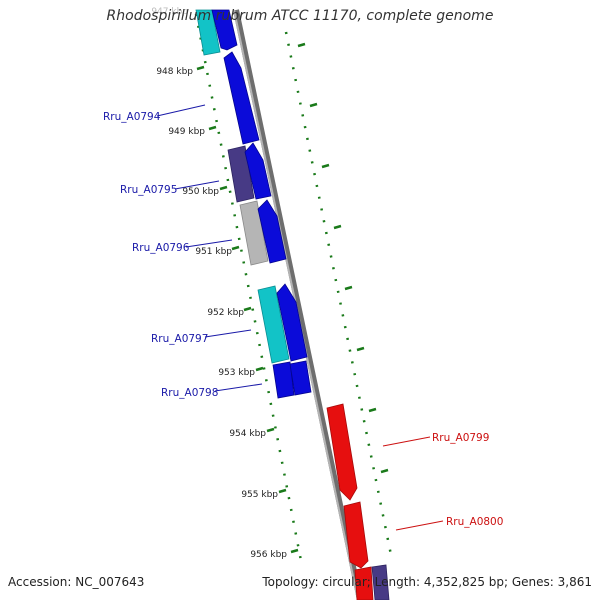 Image resolution: width=600 pixels, height=600 pixels. What do you see at coordinates (213, 252) in the screenshot?
I see `tick-label: 951 kbp` at bounding box center [213, 252].